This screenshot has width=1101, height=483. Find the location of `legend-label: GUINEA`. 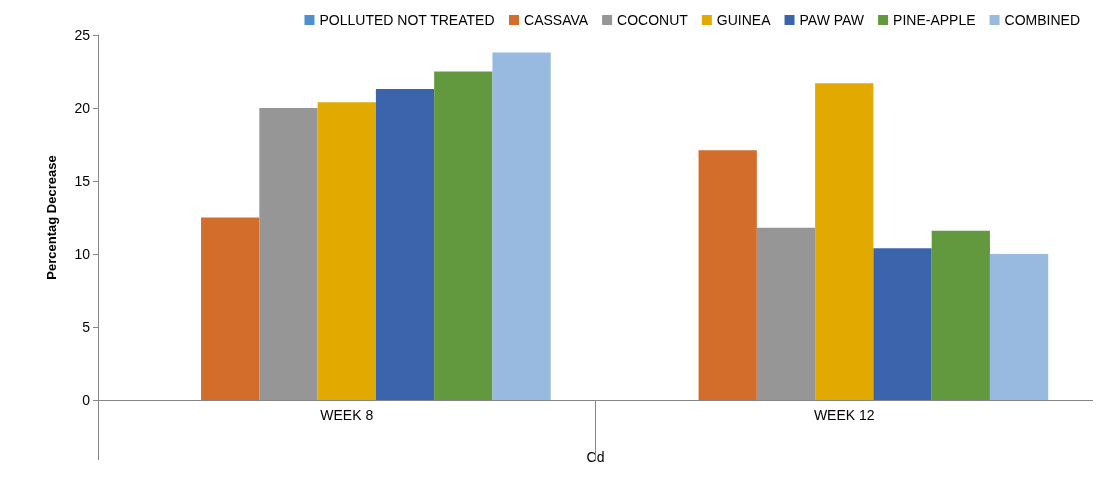

legend-label: GUINEA is located at coordinates (744, 20).